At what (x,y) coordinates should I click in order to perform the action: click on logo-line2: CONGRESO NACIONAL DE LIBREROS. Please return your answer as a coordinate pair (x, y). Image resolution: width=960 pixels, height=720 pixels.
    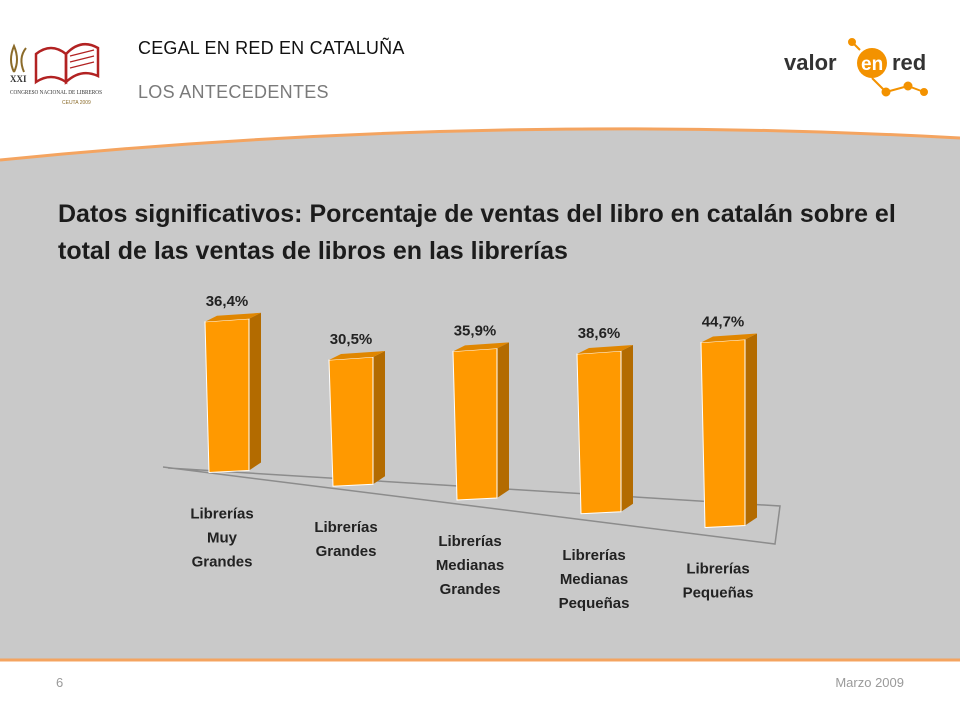
    Looking at the image, I should click on (56, 92).